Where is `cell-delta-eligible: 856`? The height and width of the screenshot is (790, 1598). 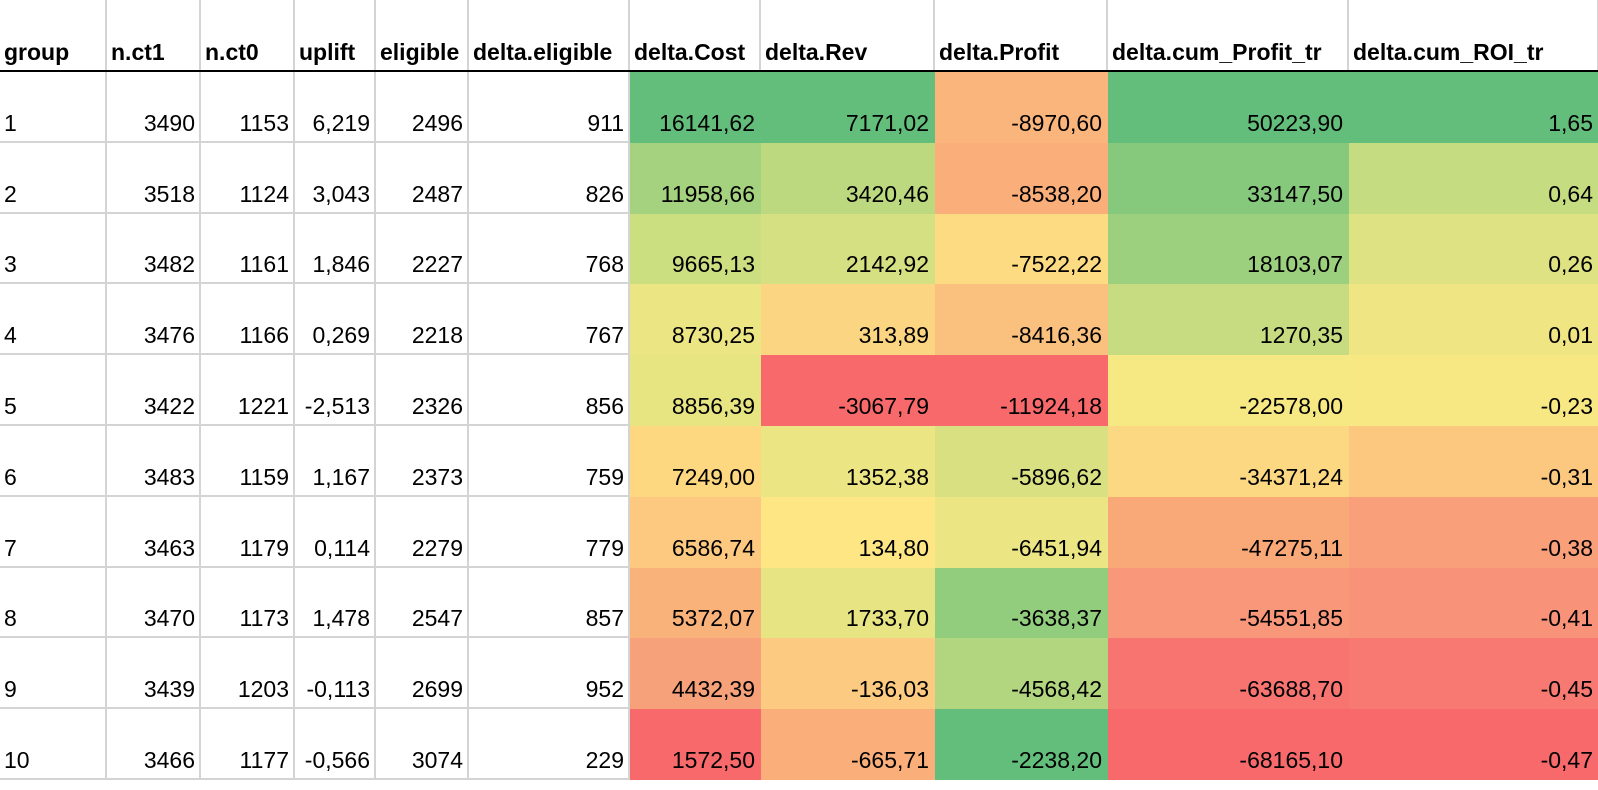 cell-delta-eligible: 856 is located at coordinates (549, 390).